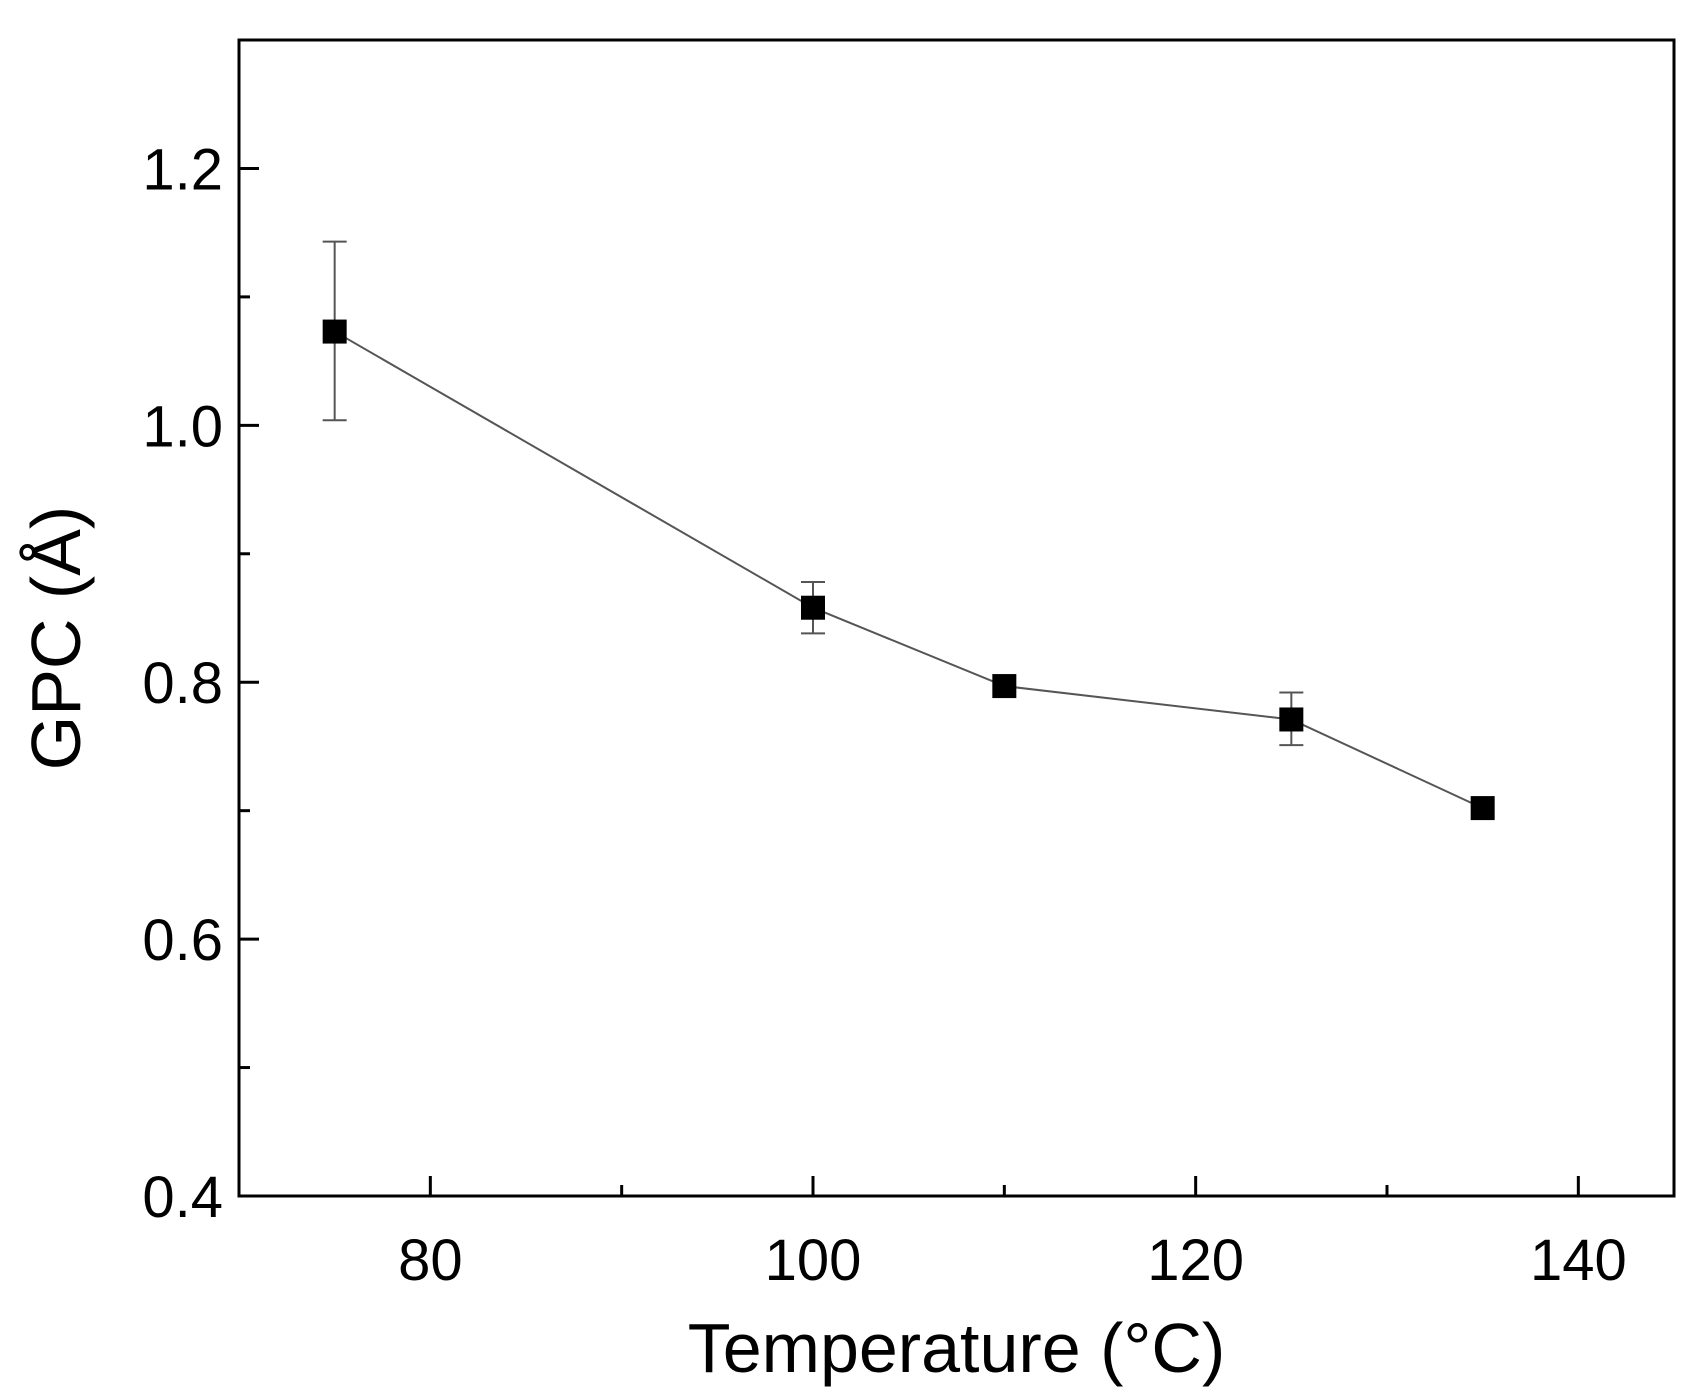 The width and height of the screenshot is (1692, 1400). I want to click on y-tick-label: 1.0, so click(182, 426).